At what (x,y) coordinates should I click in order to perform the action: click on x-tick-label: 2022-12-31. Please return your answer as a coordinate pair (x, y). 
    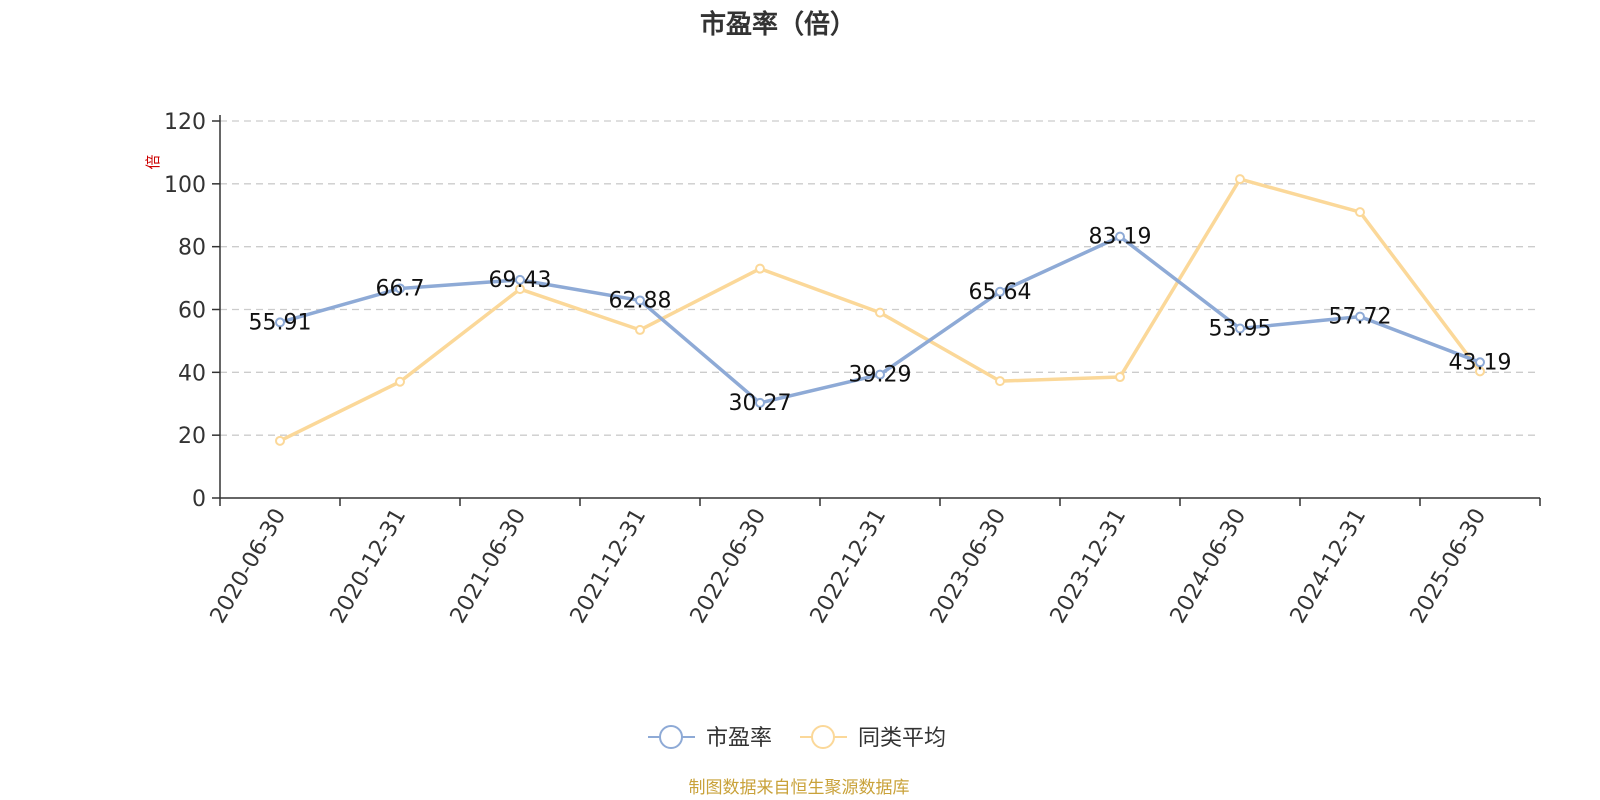
    Looking at the image, I should click on (849, 566).